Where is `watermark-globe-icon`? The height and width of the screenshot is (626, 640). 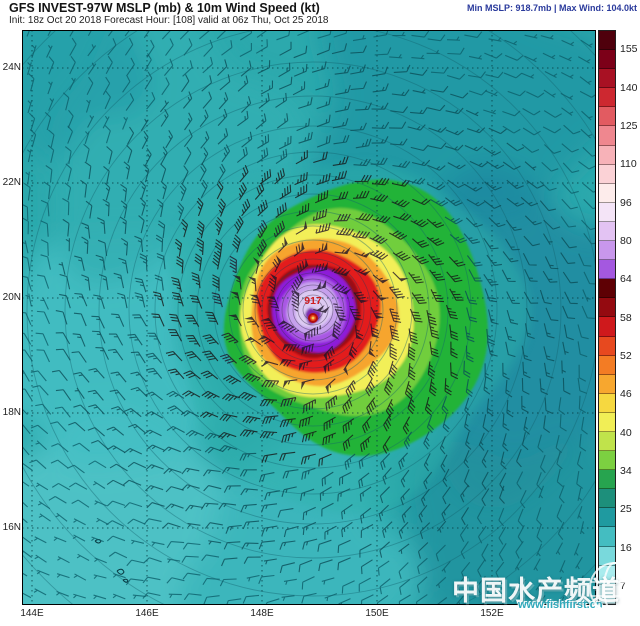 watermark-globe-icon is located at coordinates (614, 588).